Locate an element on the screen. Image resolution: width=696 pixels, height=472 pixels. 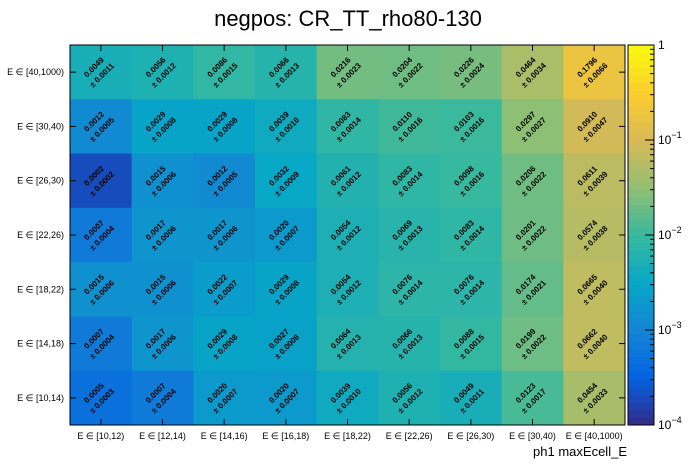
x-tick-label: E ∈ [10,12) is located at coordinates (100, 436).